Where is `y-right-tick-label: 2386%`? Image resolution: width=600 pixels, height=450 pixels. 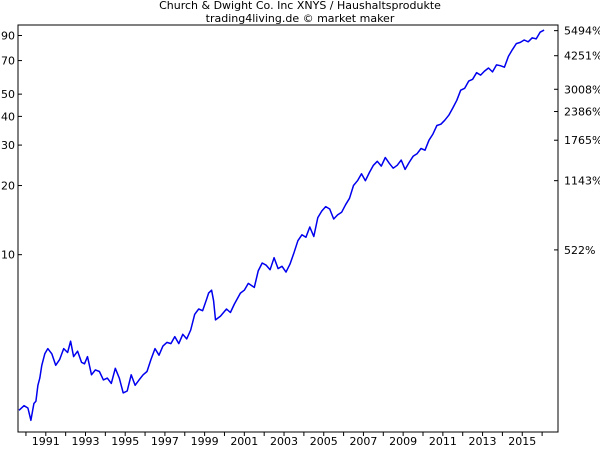 y-right-tick-label: 2386% is located at coordinates (582, 112).